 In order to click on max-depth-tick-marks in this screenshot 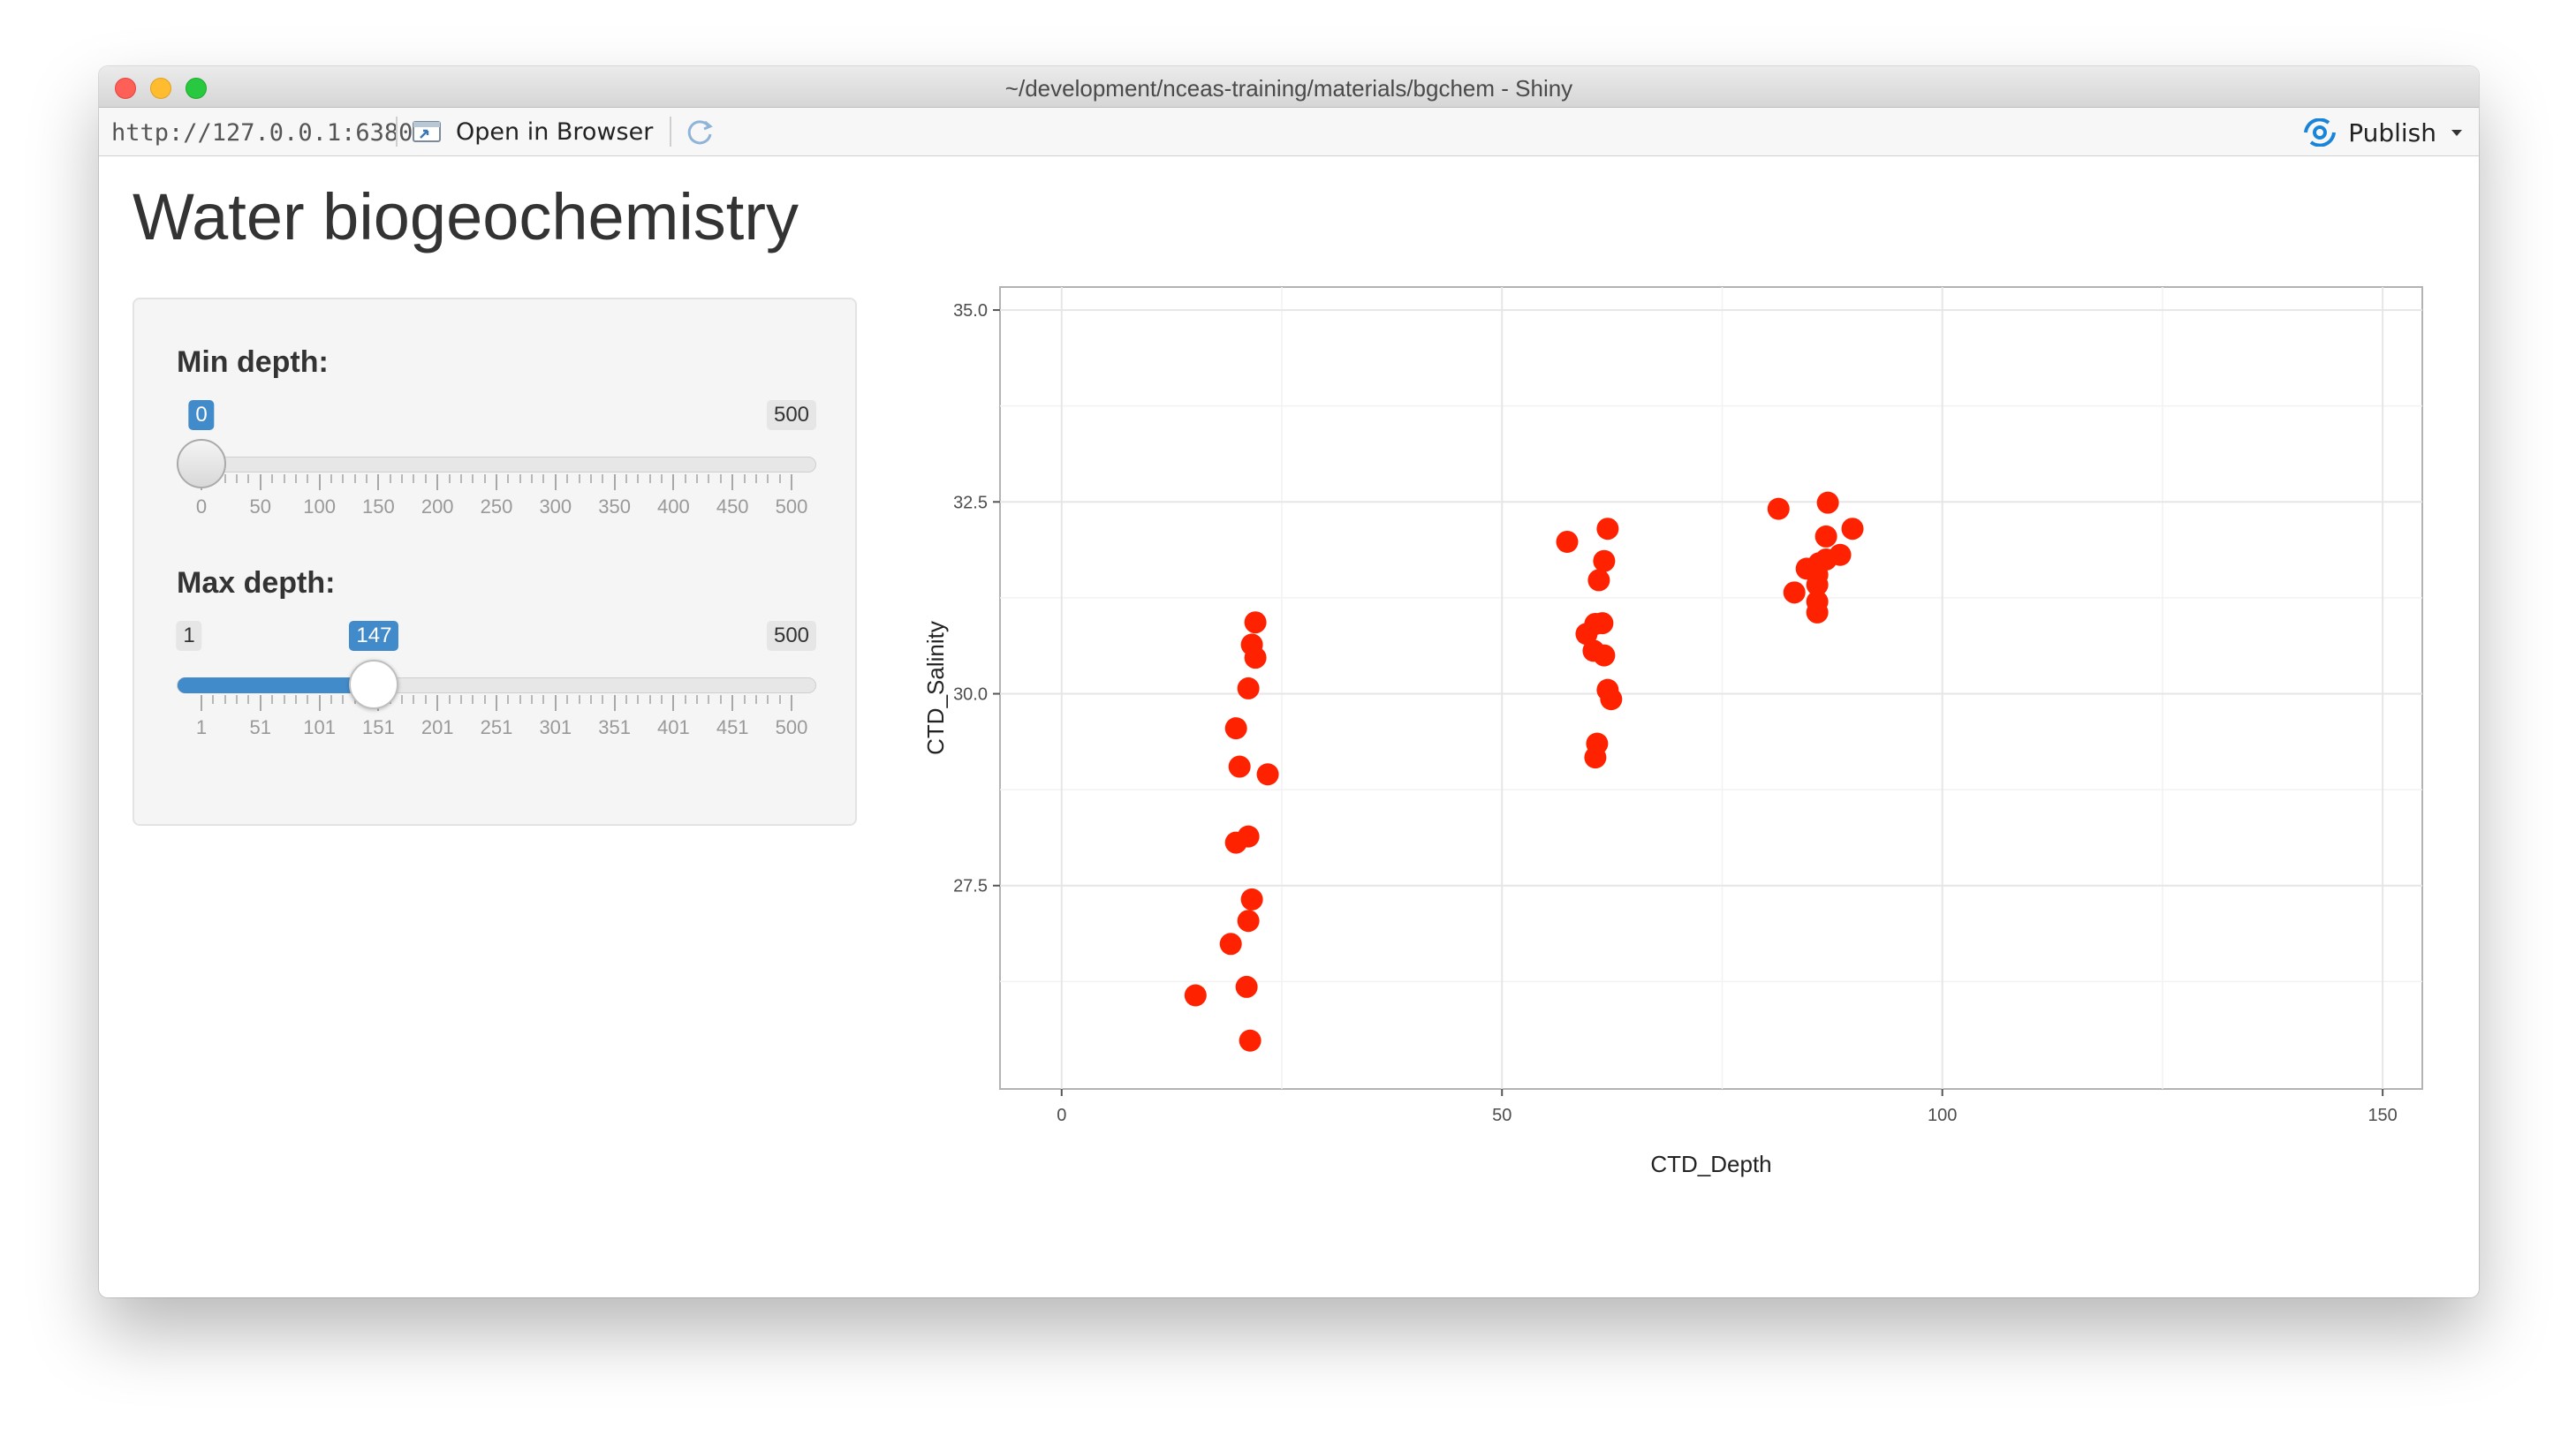, I will do `click(497, 704)`.